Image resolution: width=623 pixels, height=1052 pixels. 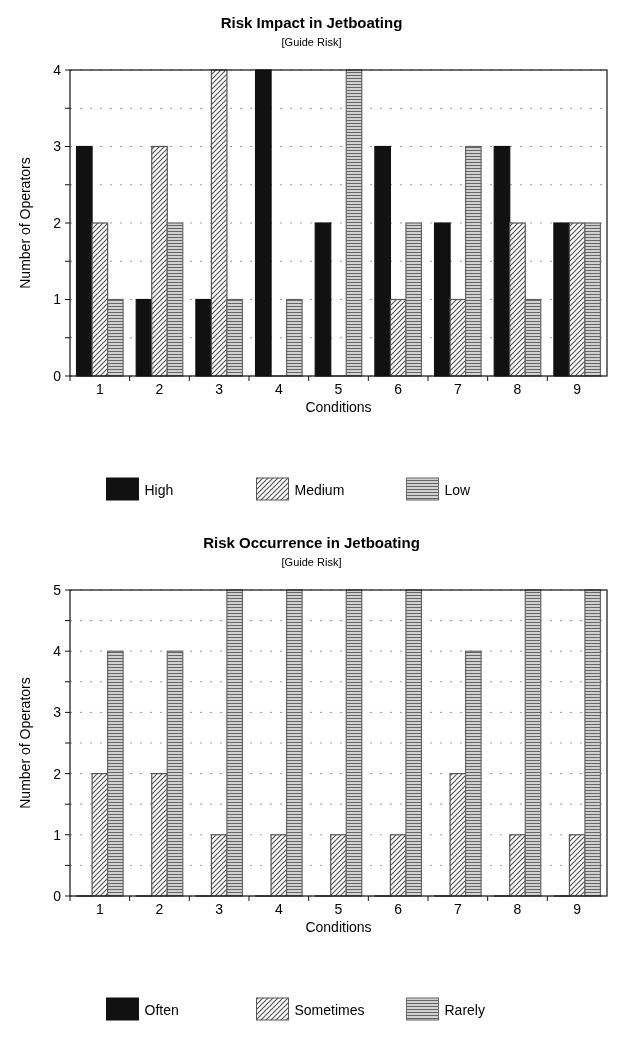 I want to click on legend-label: High, so click(x=159, y=489).